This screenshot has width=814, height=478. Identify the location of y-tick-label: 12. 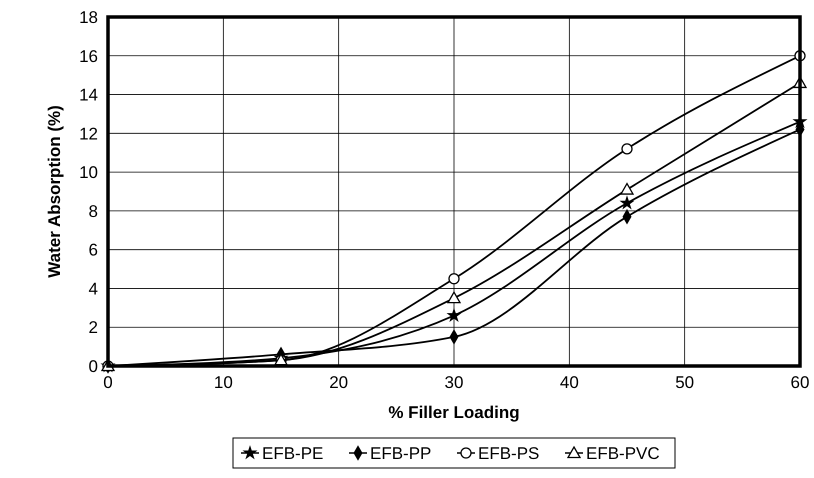
(88, 134).